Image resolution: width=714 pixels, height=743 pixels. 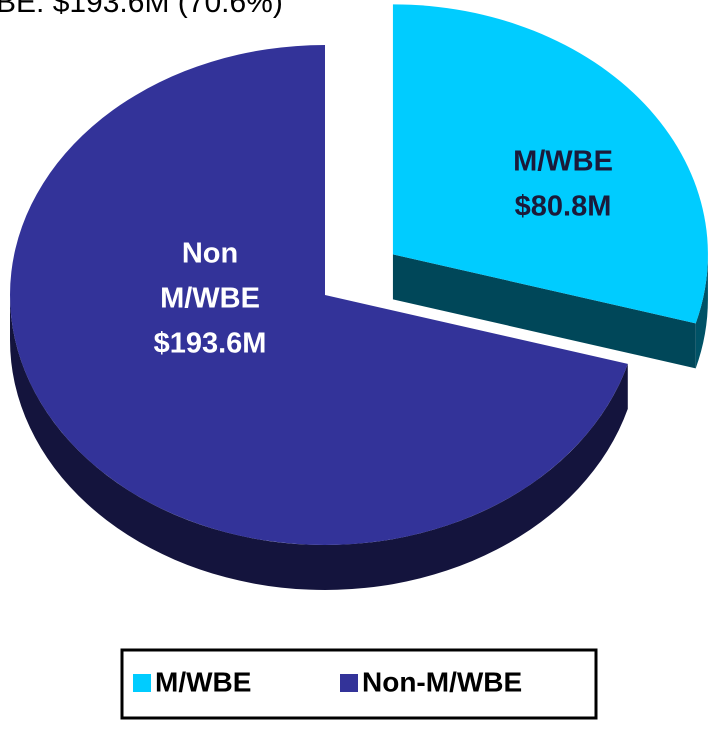 What do you see at coordinates (210, 254) in the screenshot?
I see `slice-label: Non` at bounding box center [210, 254].